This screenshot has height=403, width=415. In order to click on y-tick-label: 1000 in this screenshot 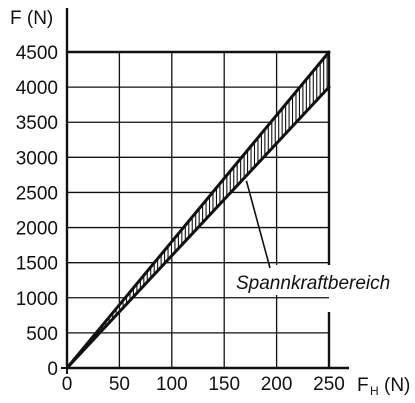, I will do `click(37, 299)`.